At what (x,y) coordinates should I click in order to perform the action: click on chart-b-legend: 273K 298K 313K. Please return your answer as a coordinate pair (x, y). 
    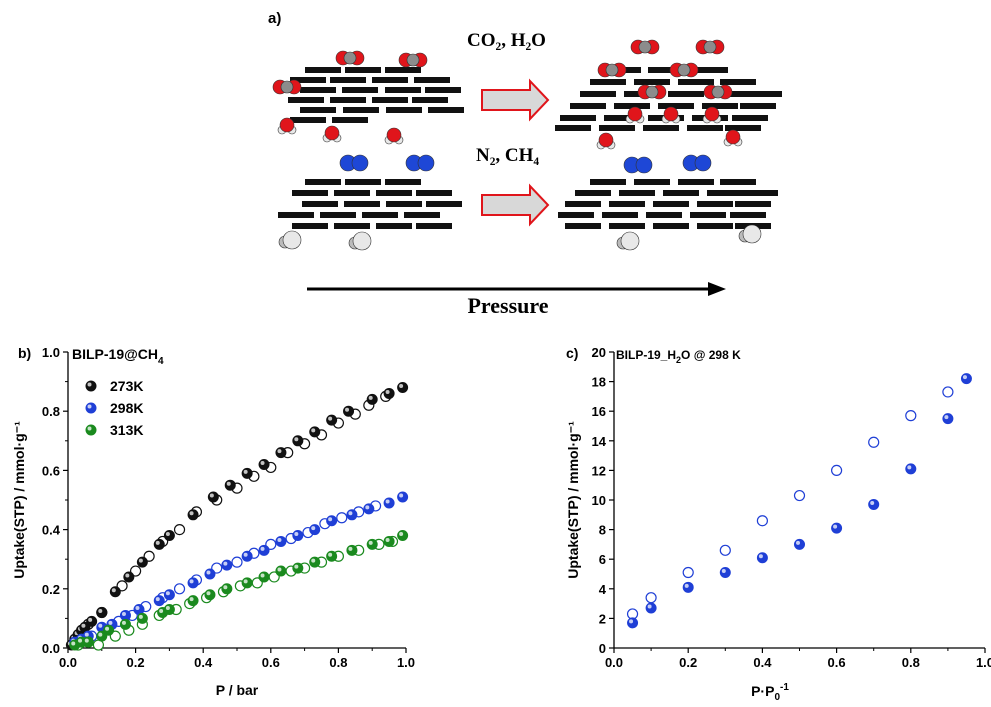
    Looking at the image, I should click on (114, 408).